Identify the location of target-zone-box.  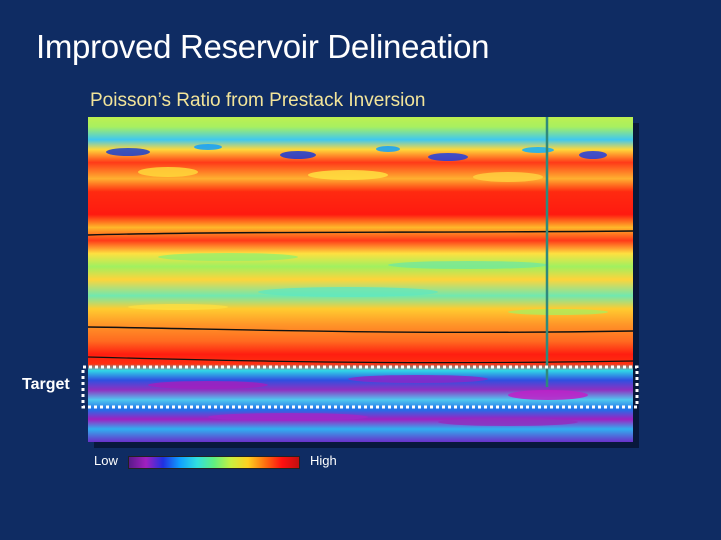
(360, 387).